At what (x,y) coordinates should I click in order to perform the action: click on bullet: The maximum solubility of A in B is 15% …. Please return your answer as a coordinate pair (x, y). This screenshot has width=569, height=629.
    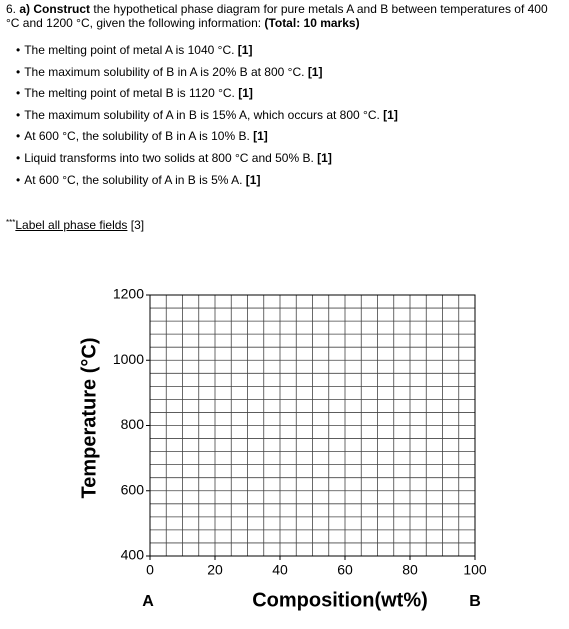
    Looking at the image, I should click on (211, 116).